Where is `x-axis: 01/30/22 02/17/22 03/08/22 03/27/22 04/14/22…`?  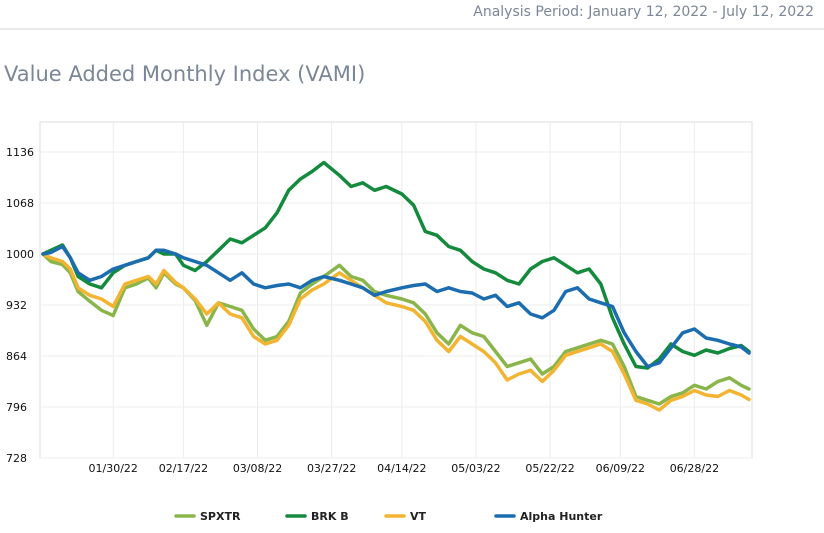
x-axis: 01/30/22 02/17/22 03/08/22 03/27/22 04/14/22… is located at coordinates (404, 468).